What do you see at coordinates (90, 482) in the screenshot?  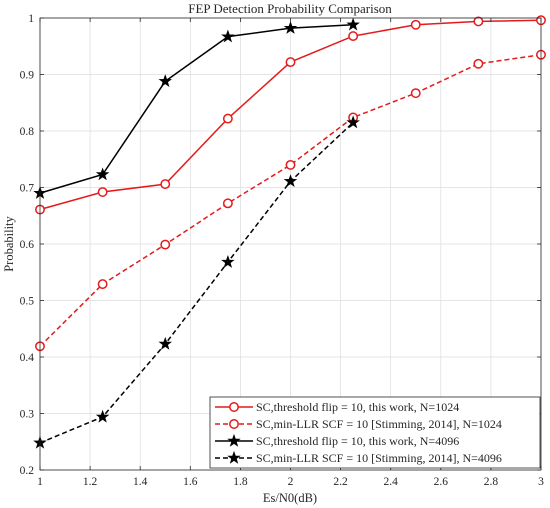 I see `x-tick-label: 1.2` at bounding box center [90, 482].